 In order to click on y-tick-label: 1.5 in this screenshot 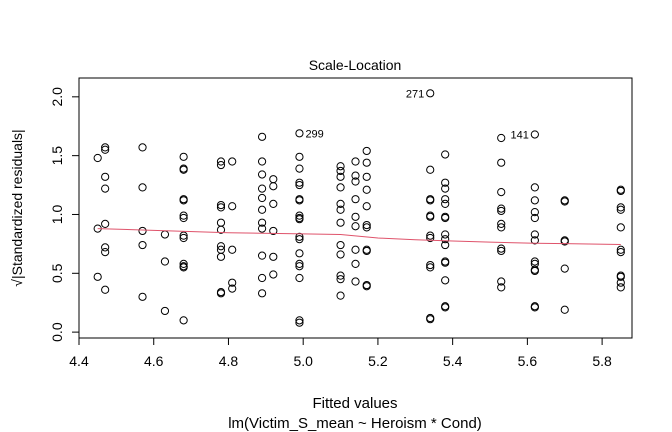, I will do `click(57, 156)`.